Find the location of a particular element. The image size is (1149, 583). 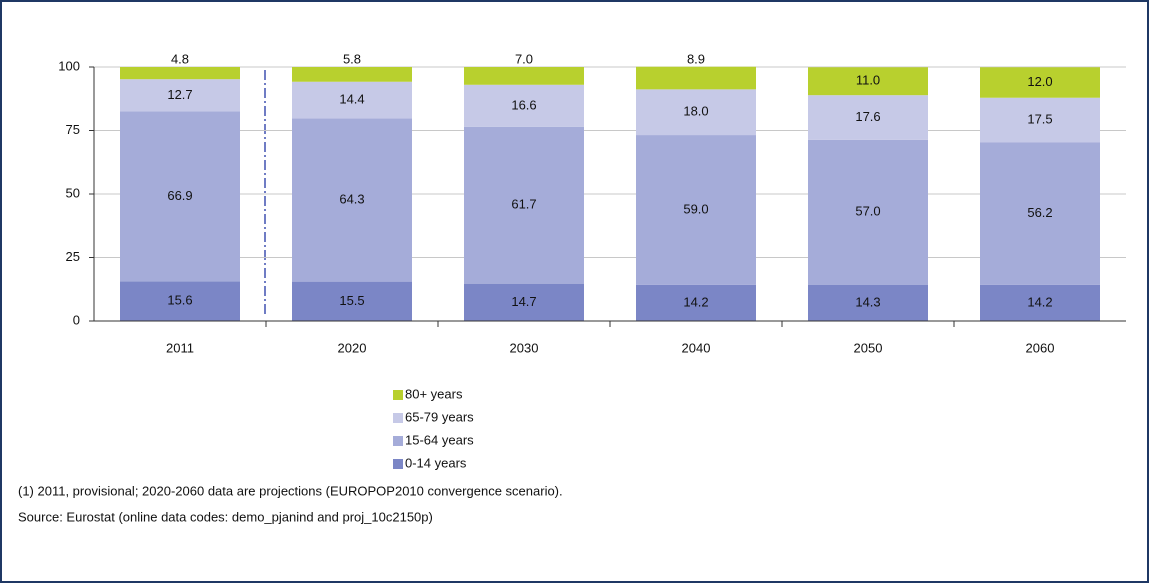

data-label: 14.3 is located at coordinates (867, 301).